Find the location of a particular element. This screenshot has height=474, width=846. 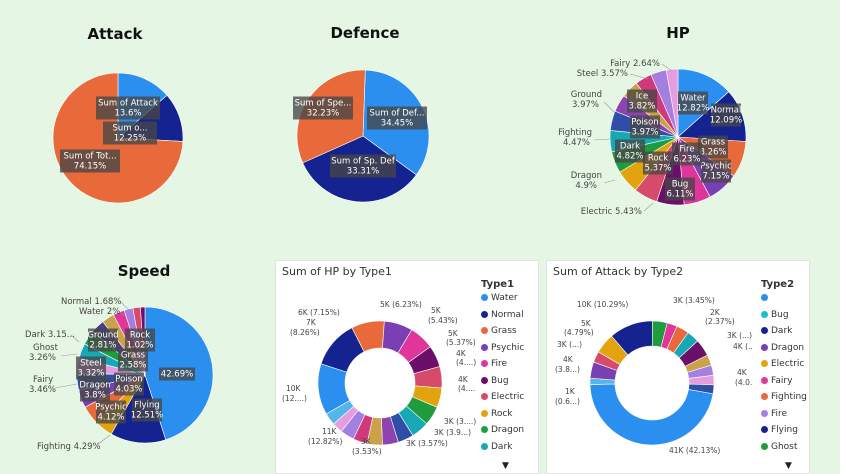

outer-label: (12.82%) is located at coordinates (325, 441).